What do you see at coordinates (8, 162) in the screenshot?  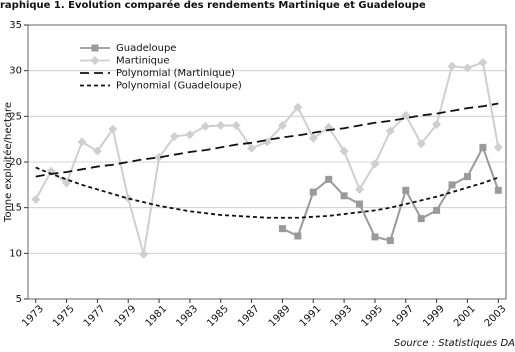 I see `y-axis-label: Tonne exploitée/hectare` at bounding box center [8, 162].